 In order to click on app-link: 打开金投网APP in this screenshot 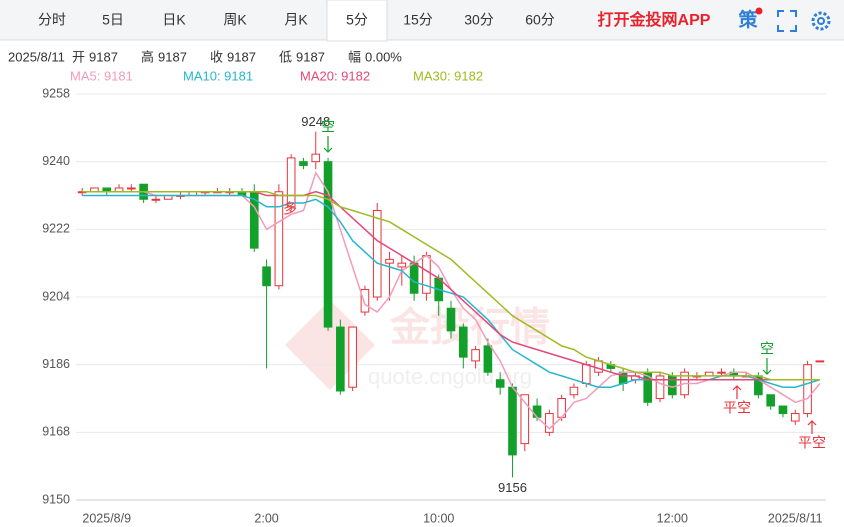, I will do `click(654, 19)`.